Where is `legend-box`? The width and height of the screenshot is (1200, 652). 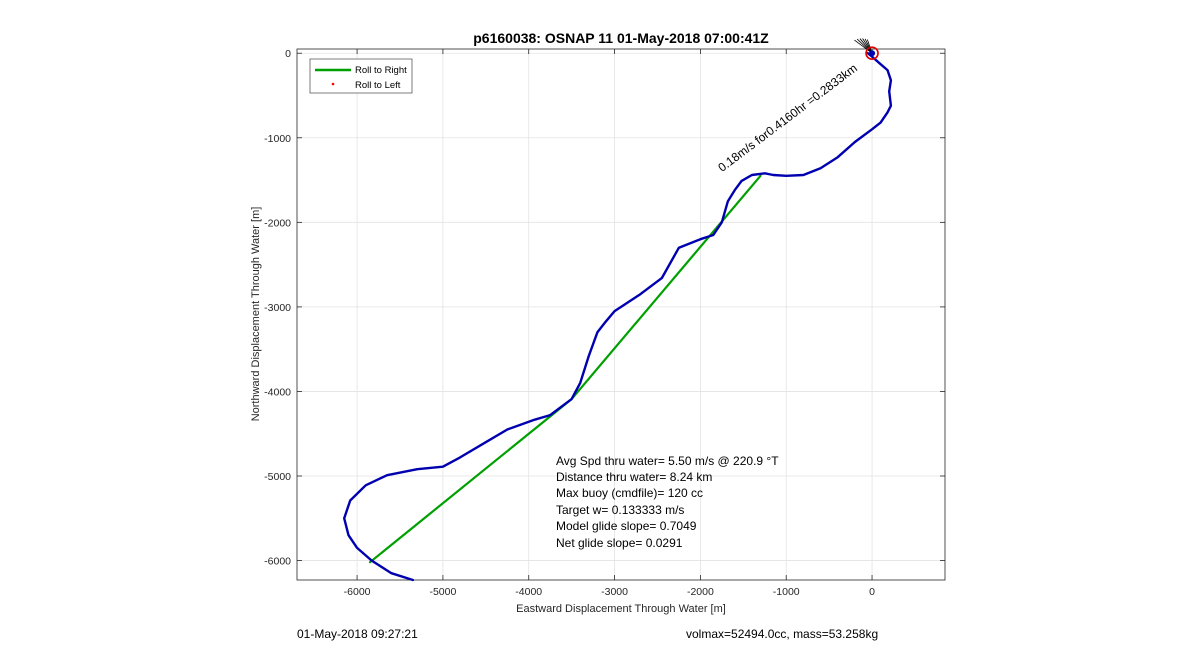 legend-box is located at coordinates (361, 76).